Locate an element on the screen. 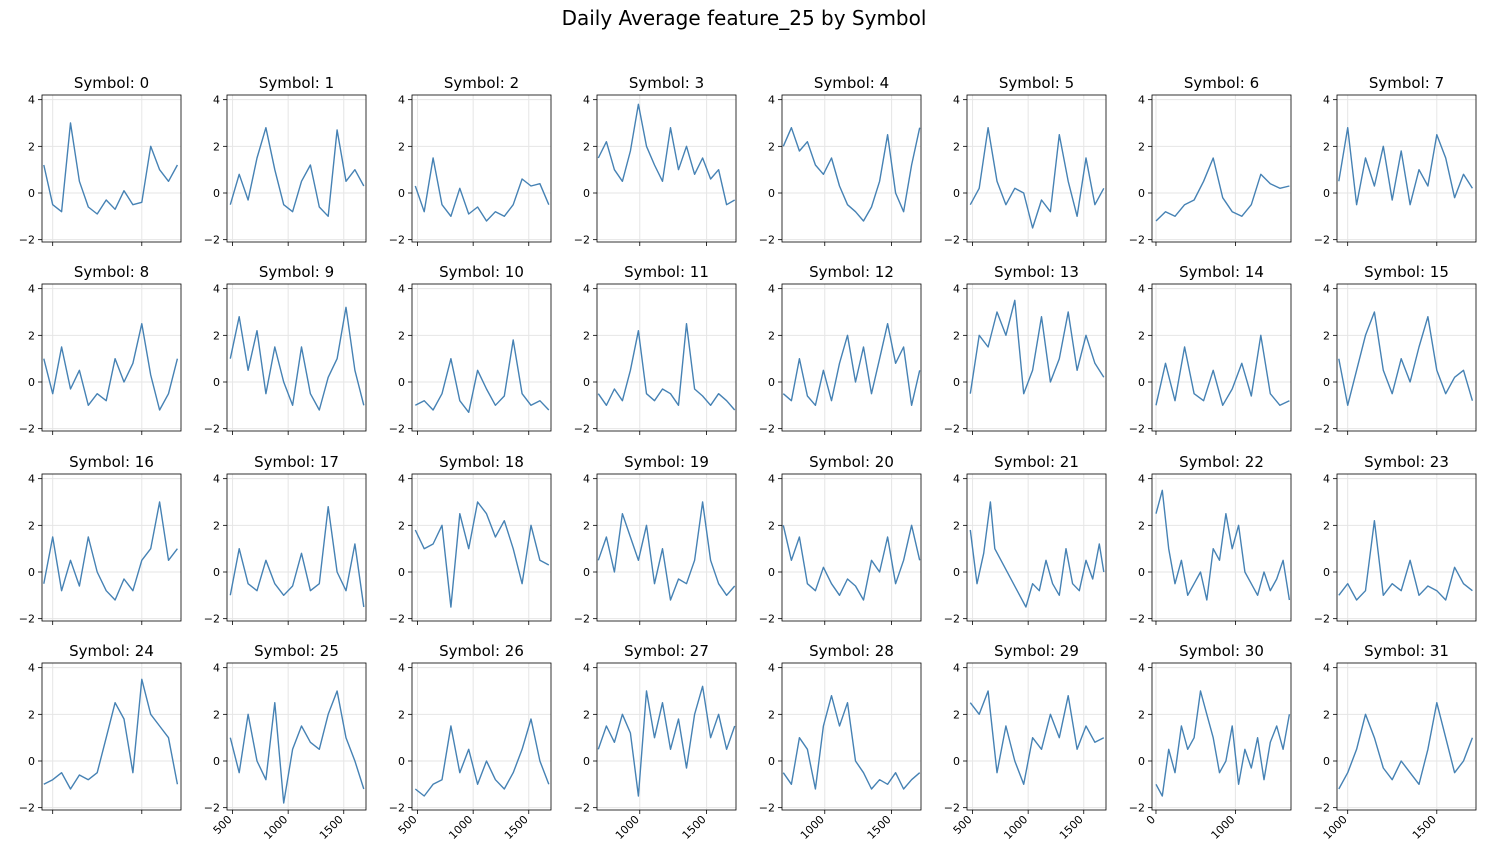  panel-symbol-15: Symbol: 15 −2 0 2 4 is located at coordinates (1395, 349).